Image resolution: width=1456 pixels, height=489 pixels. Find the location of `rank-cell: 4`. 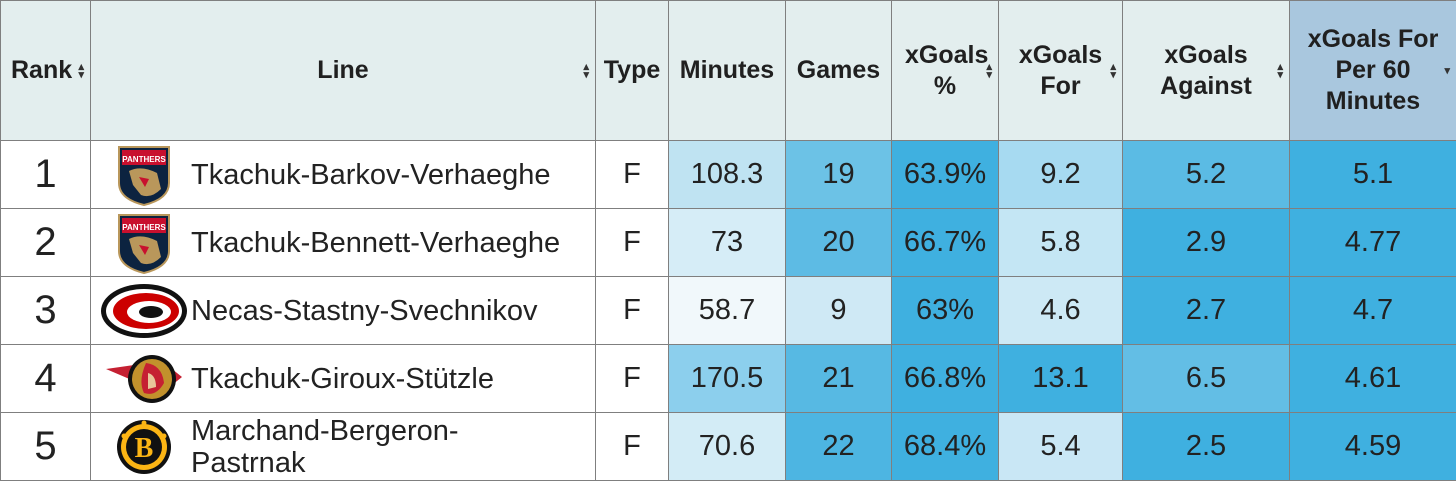

rank-cell: 4 is located at coordinates (45, 378).